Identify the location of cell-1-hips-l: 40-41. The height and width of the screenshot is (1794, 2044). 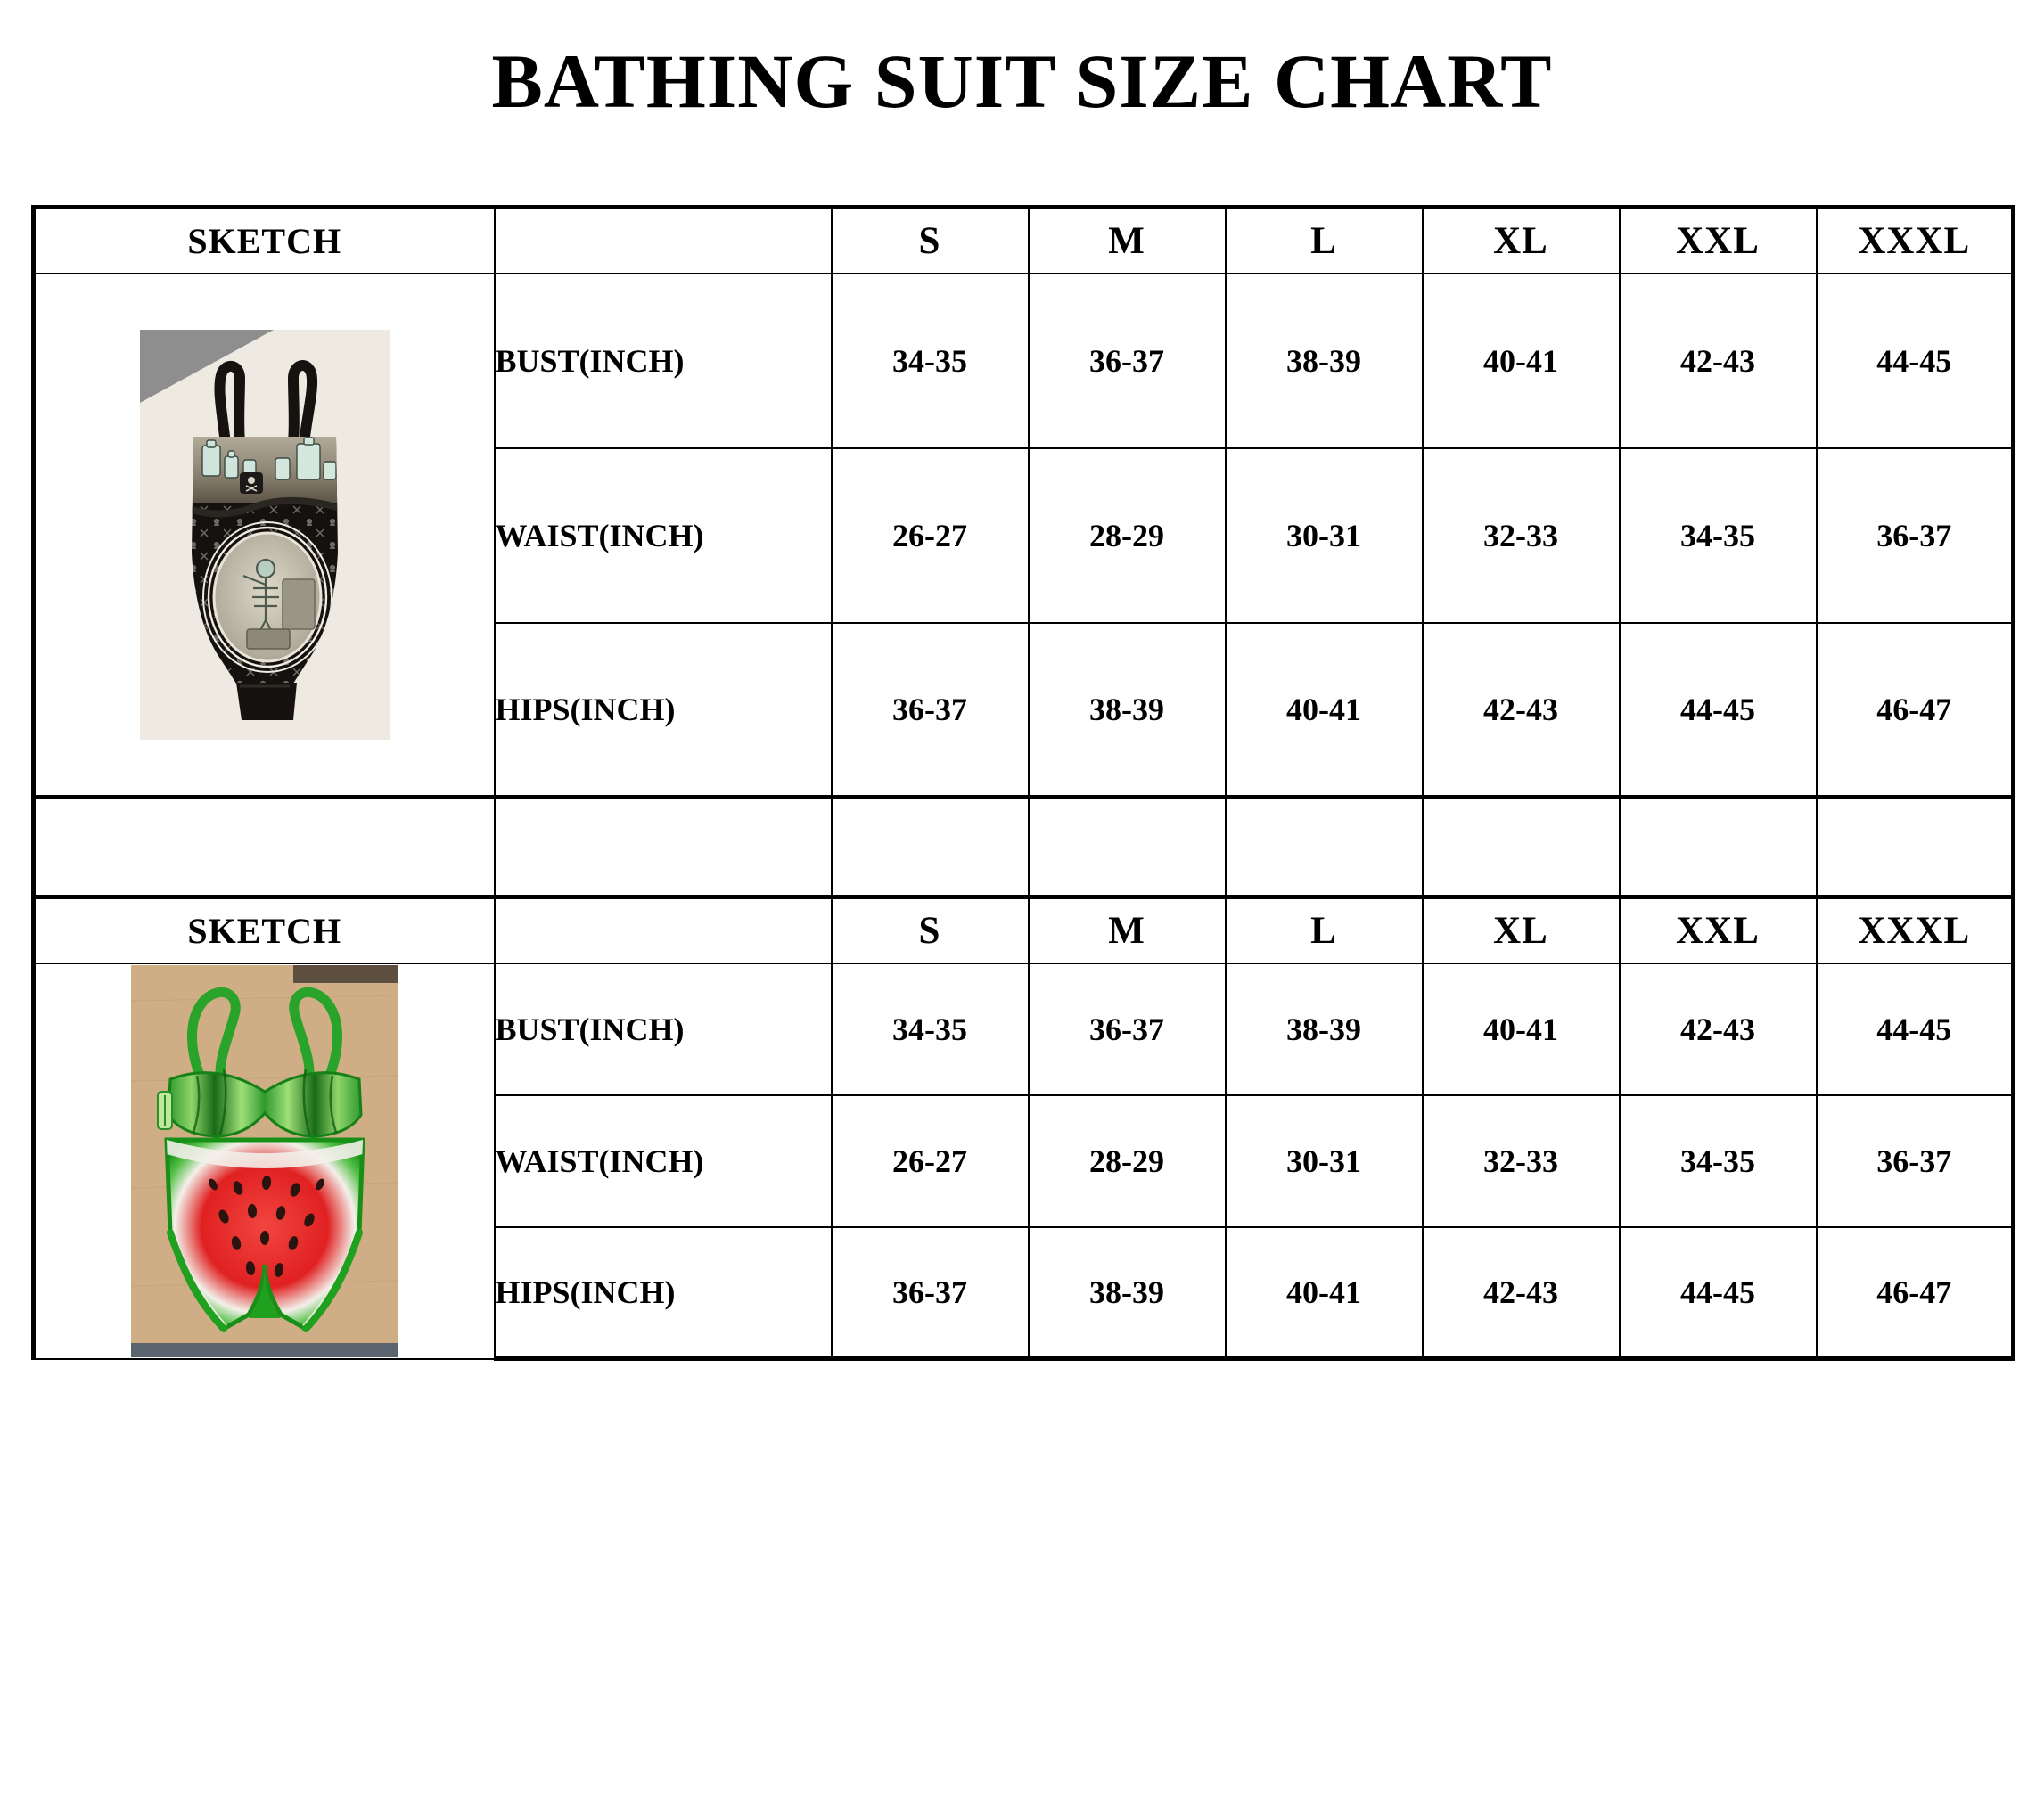
(1324, 710).